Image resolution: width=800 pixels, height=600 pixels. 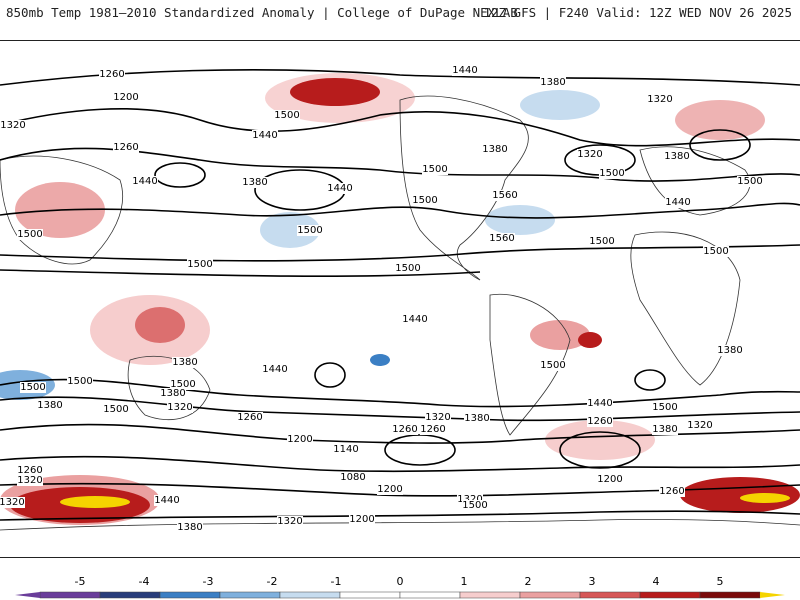 I want to click on africa-outline, so click(x=685, y=308).